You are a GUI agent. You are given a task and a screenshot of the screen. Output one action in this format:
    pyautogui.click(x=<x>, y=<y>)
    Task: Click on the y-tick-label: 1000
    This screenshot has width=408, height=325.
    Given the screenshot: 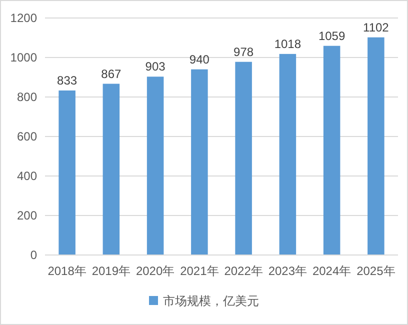 What is the action you would take?
    pyautogui.click(x=24, y=57)
    